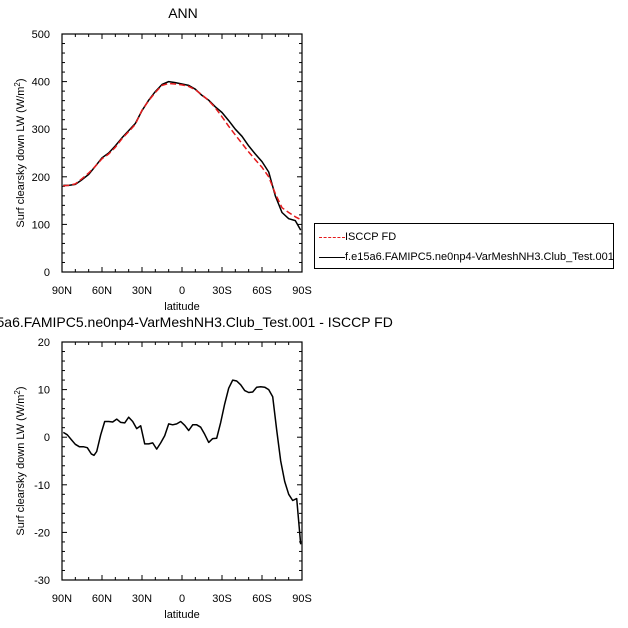  What do you see at coordinates (62, 599) in the screenshot?
I see `bottom-xtick-label: 90N` at bounding box center [62, 599].